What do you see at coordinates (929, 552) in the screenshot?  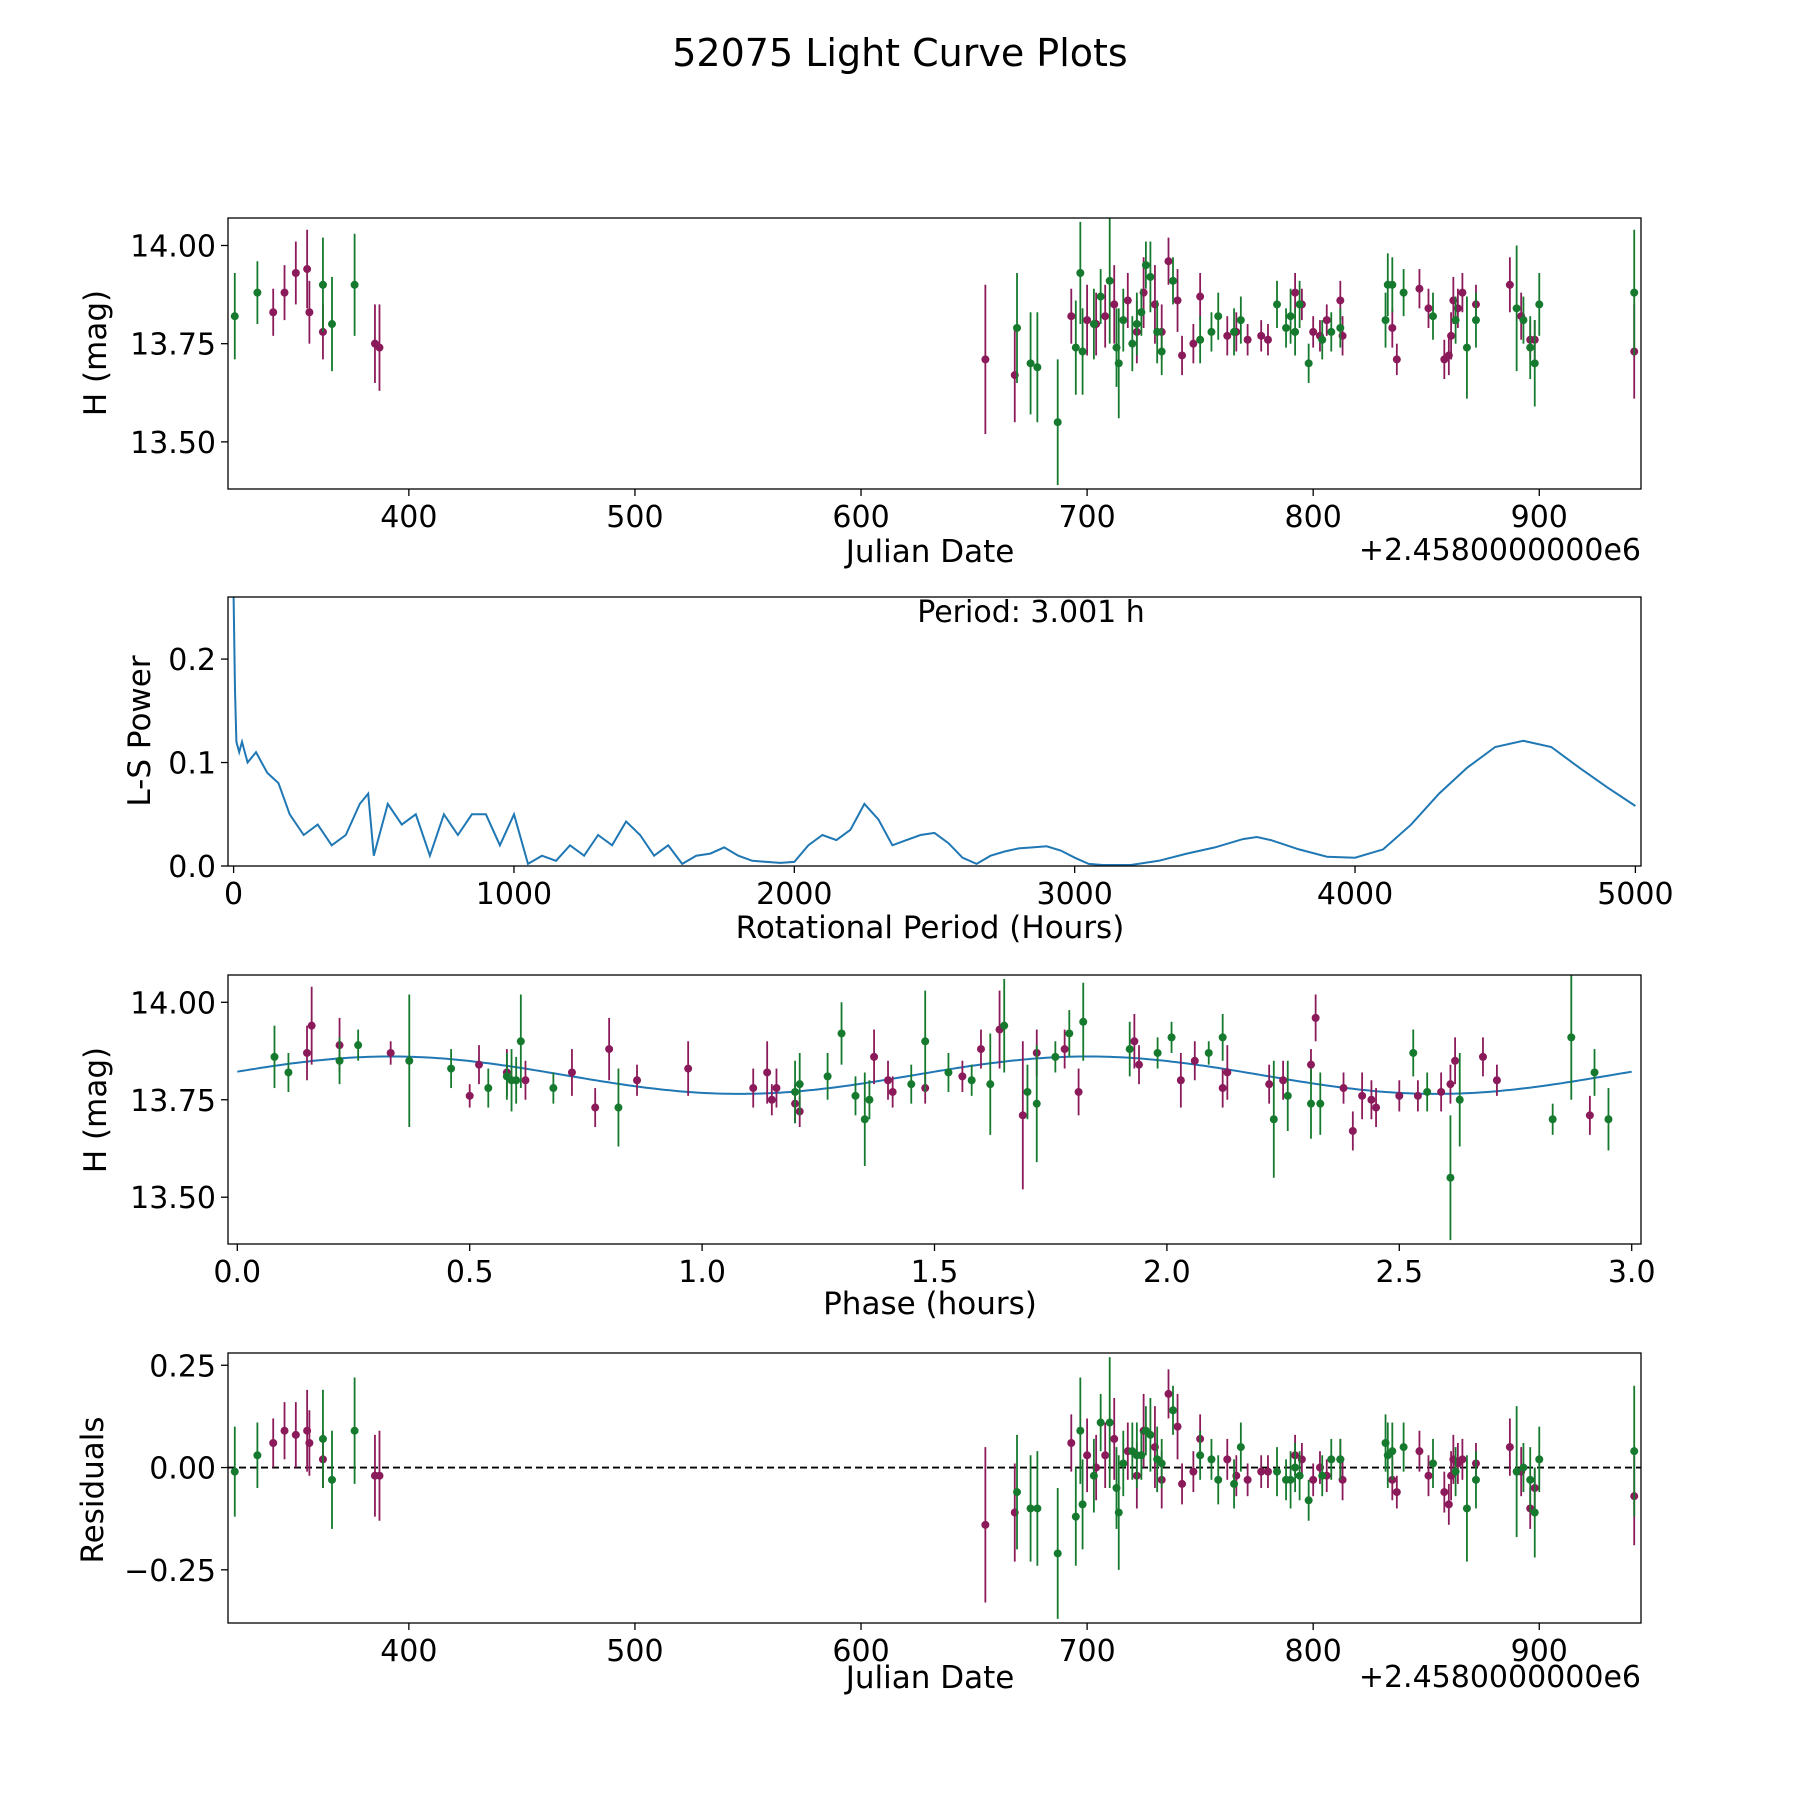 I see `lightcurve-xlabel: Julian Date` at bounding box center [929, 552].